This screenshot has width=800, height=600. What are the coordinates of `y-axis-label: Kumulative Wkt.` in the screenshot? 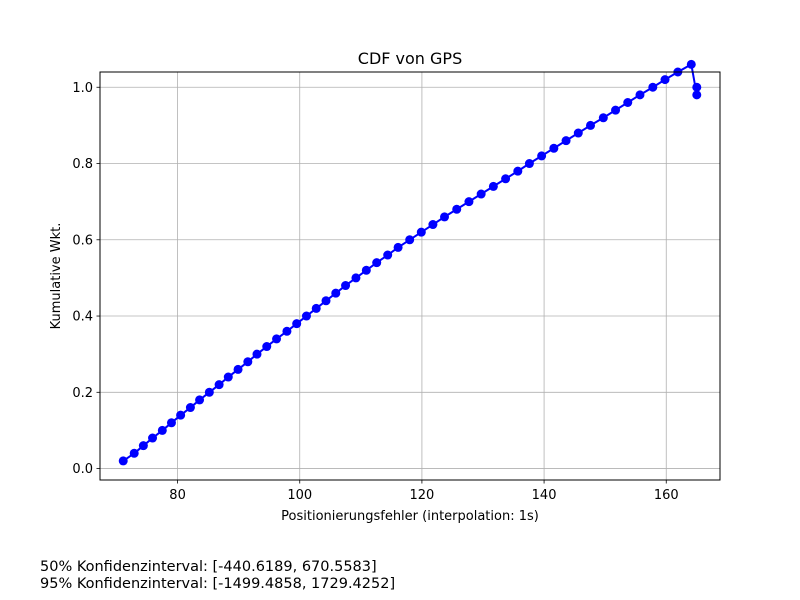 It's located at (56, 276).